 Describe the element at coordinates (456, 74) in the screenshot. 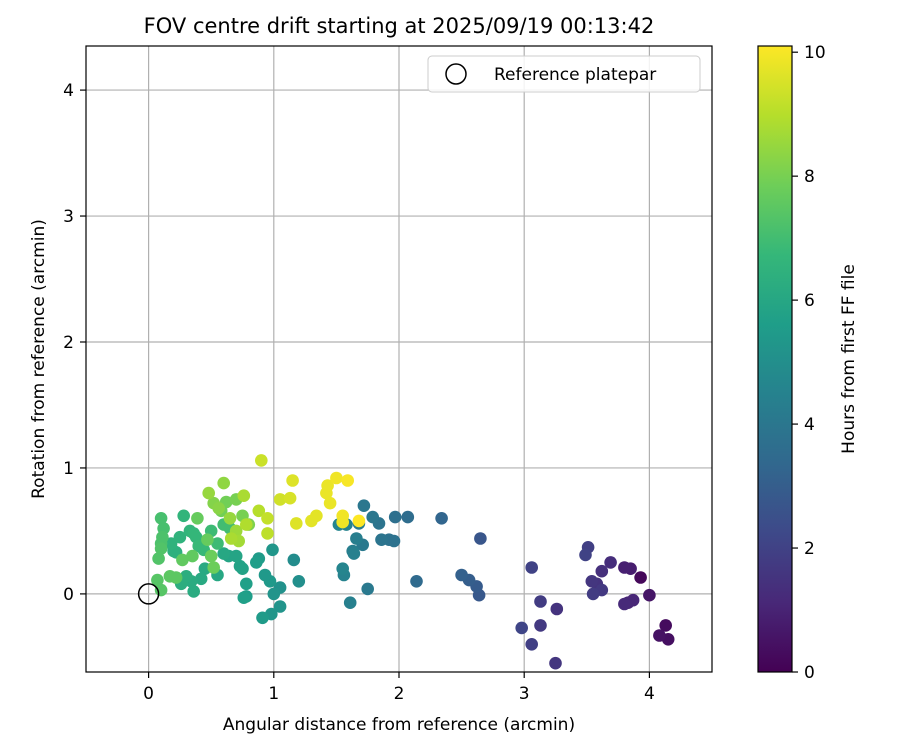

I see `legend-reference-marker` at that location.